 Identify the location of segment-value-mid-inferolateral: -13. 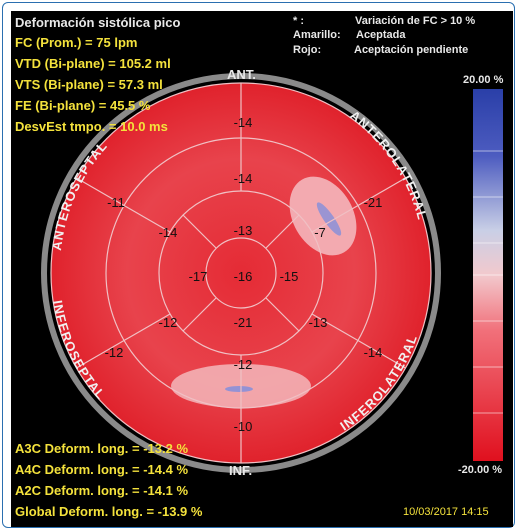
(318, 322).